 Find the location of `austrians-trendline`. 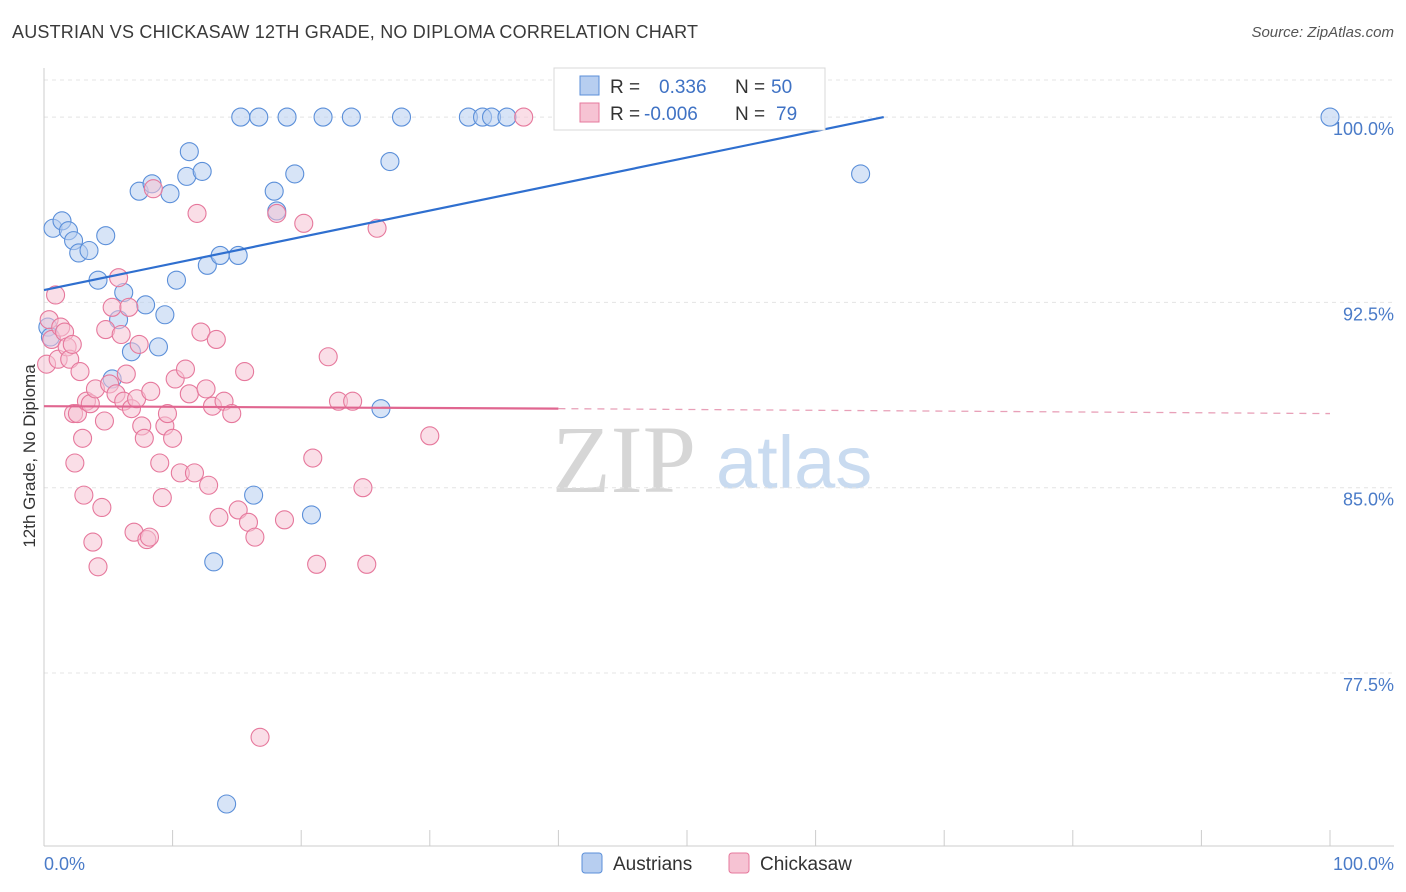

austrians-trendline is located at coordinates (463, 203).